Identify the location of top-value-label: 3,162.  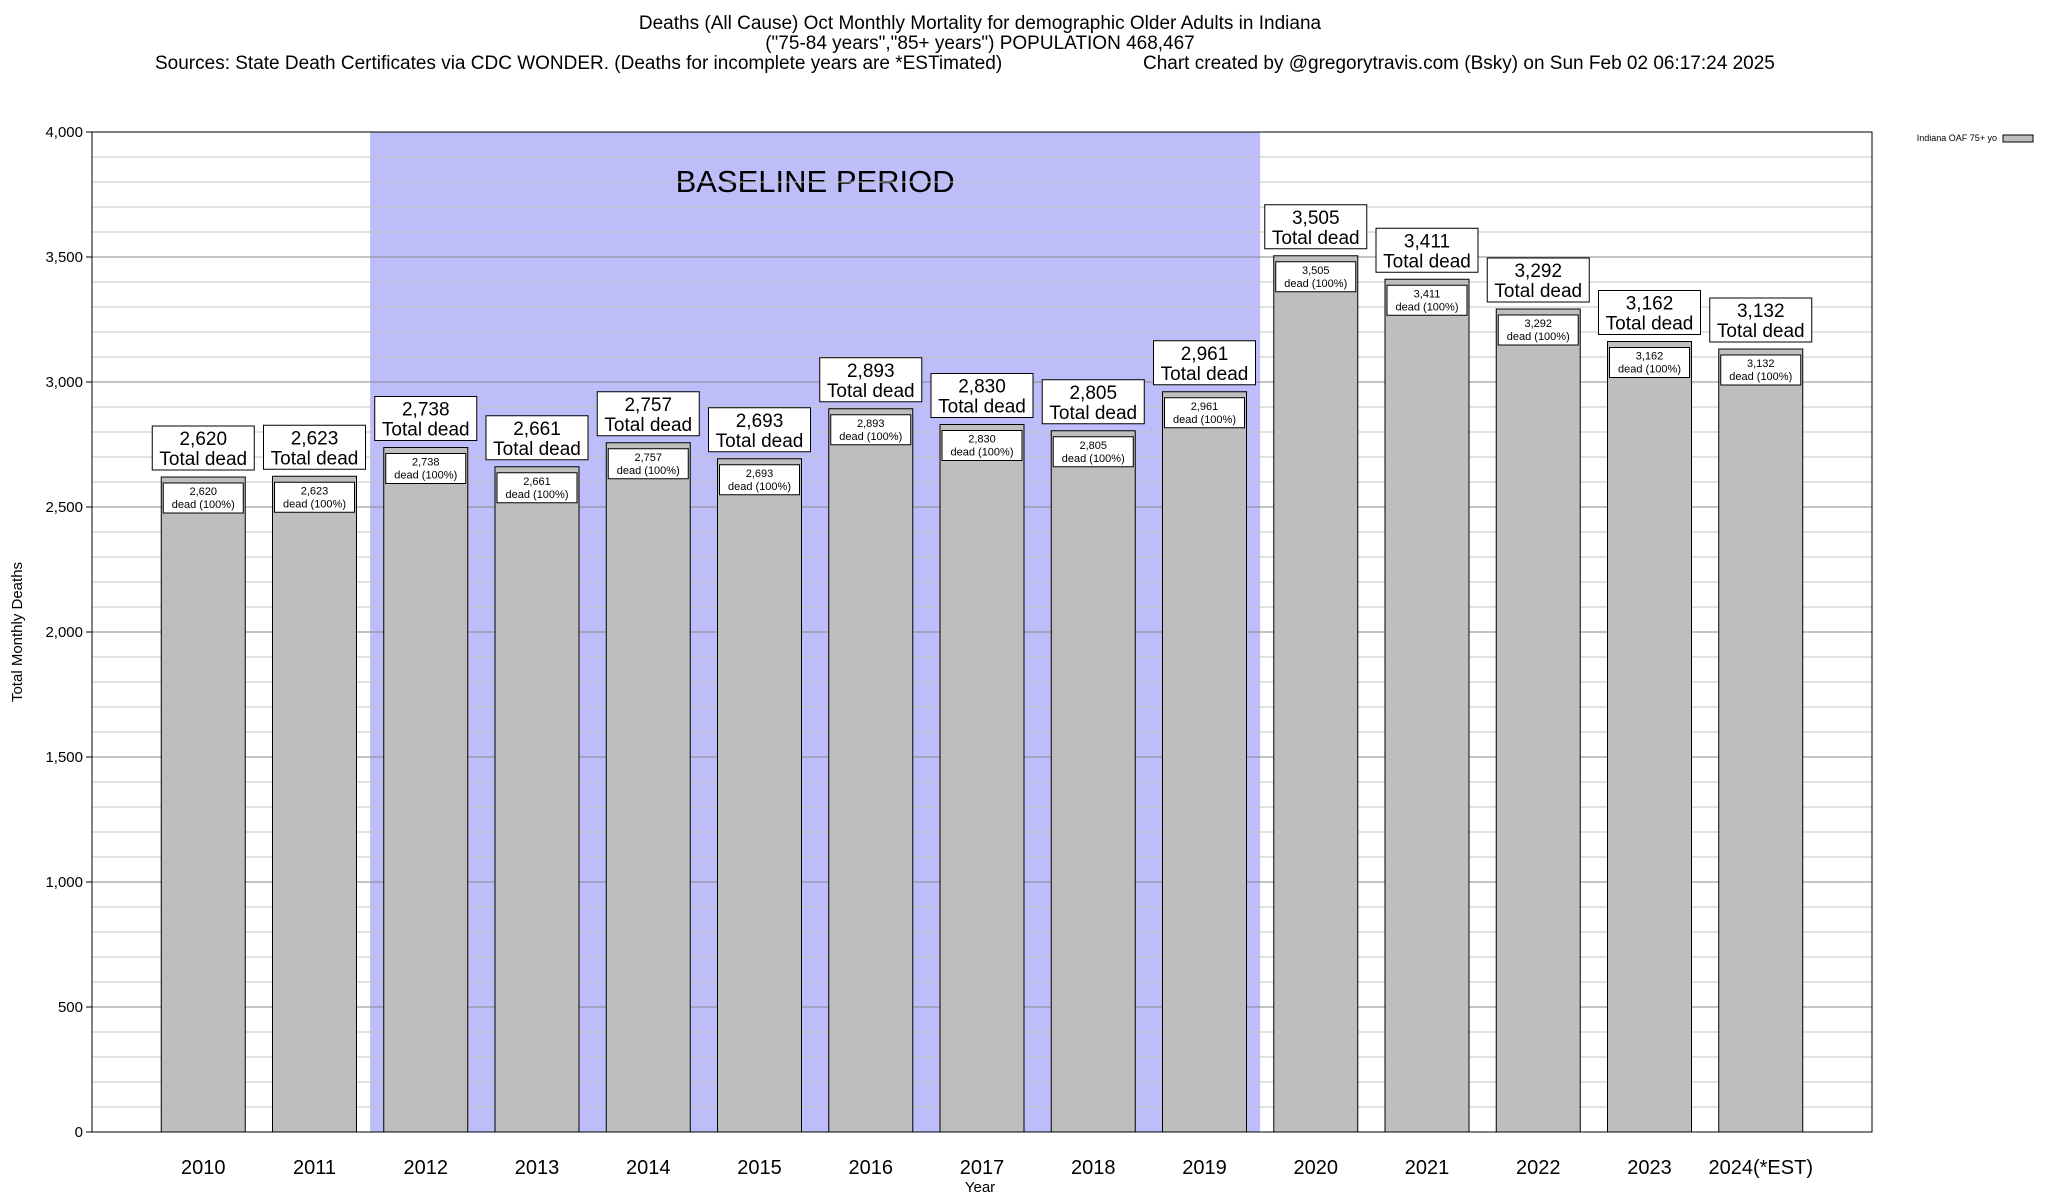
(1650, 304).